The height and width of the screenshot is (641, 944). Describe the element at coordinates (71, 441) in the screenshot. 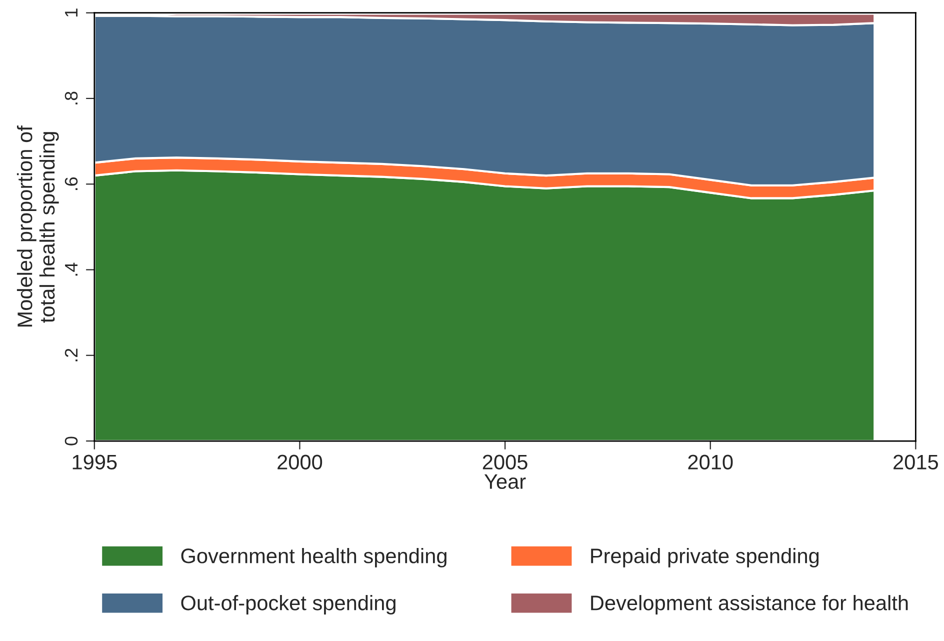

I see `y-tick-label: 0` at that location.